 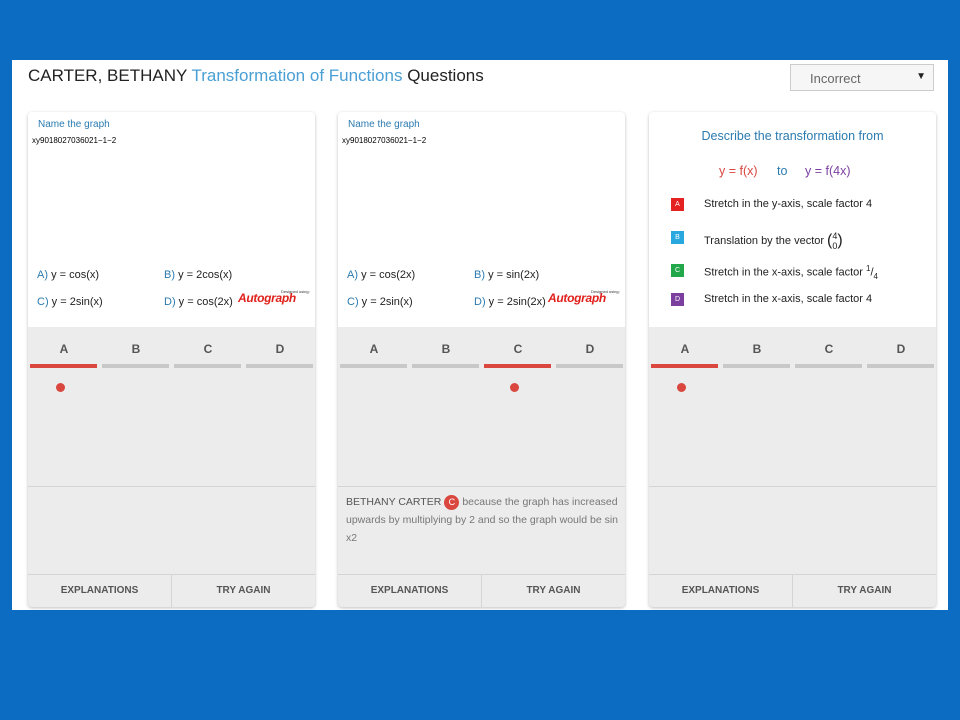 What do you see at coordinates (452, 502) in the screenshot?
I see `comment-badge: C` at bounding box center [452, 502].